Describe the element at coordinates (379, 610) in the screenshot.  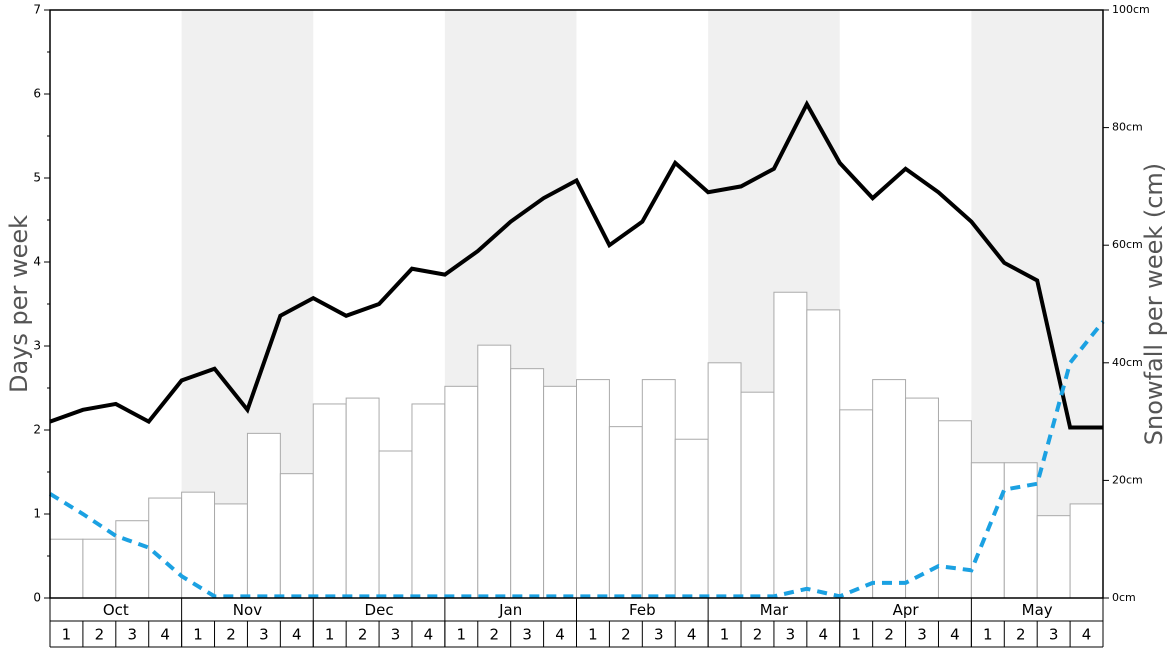
I see `month-label: Dec` at that location.